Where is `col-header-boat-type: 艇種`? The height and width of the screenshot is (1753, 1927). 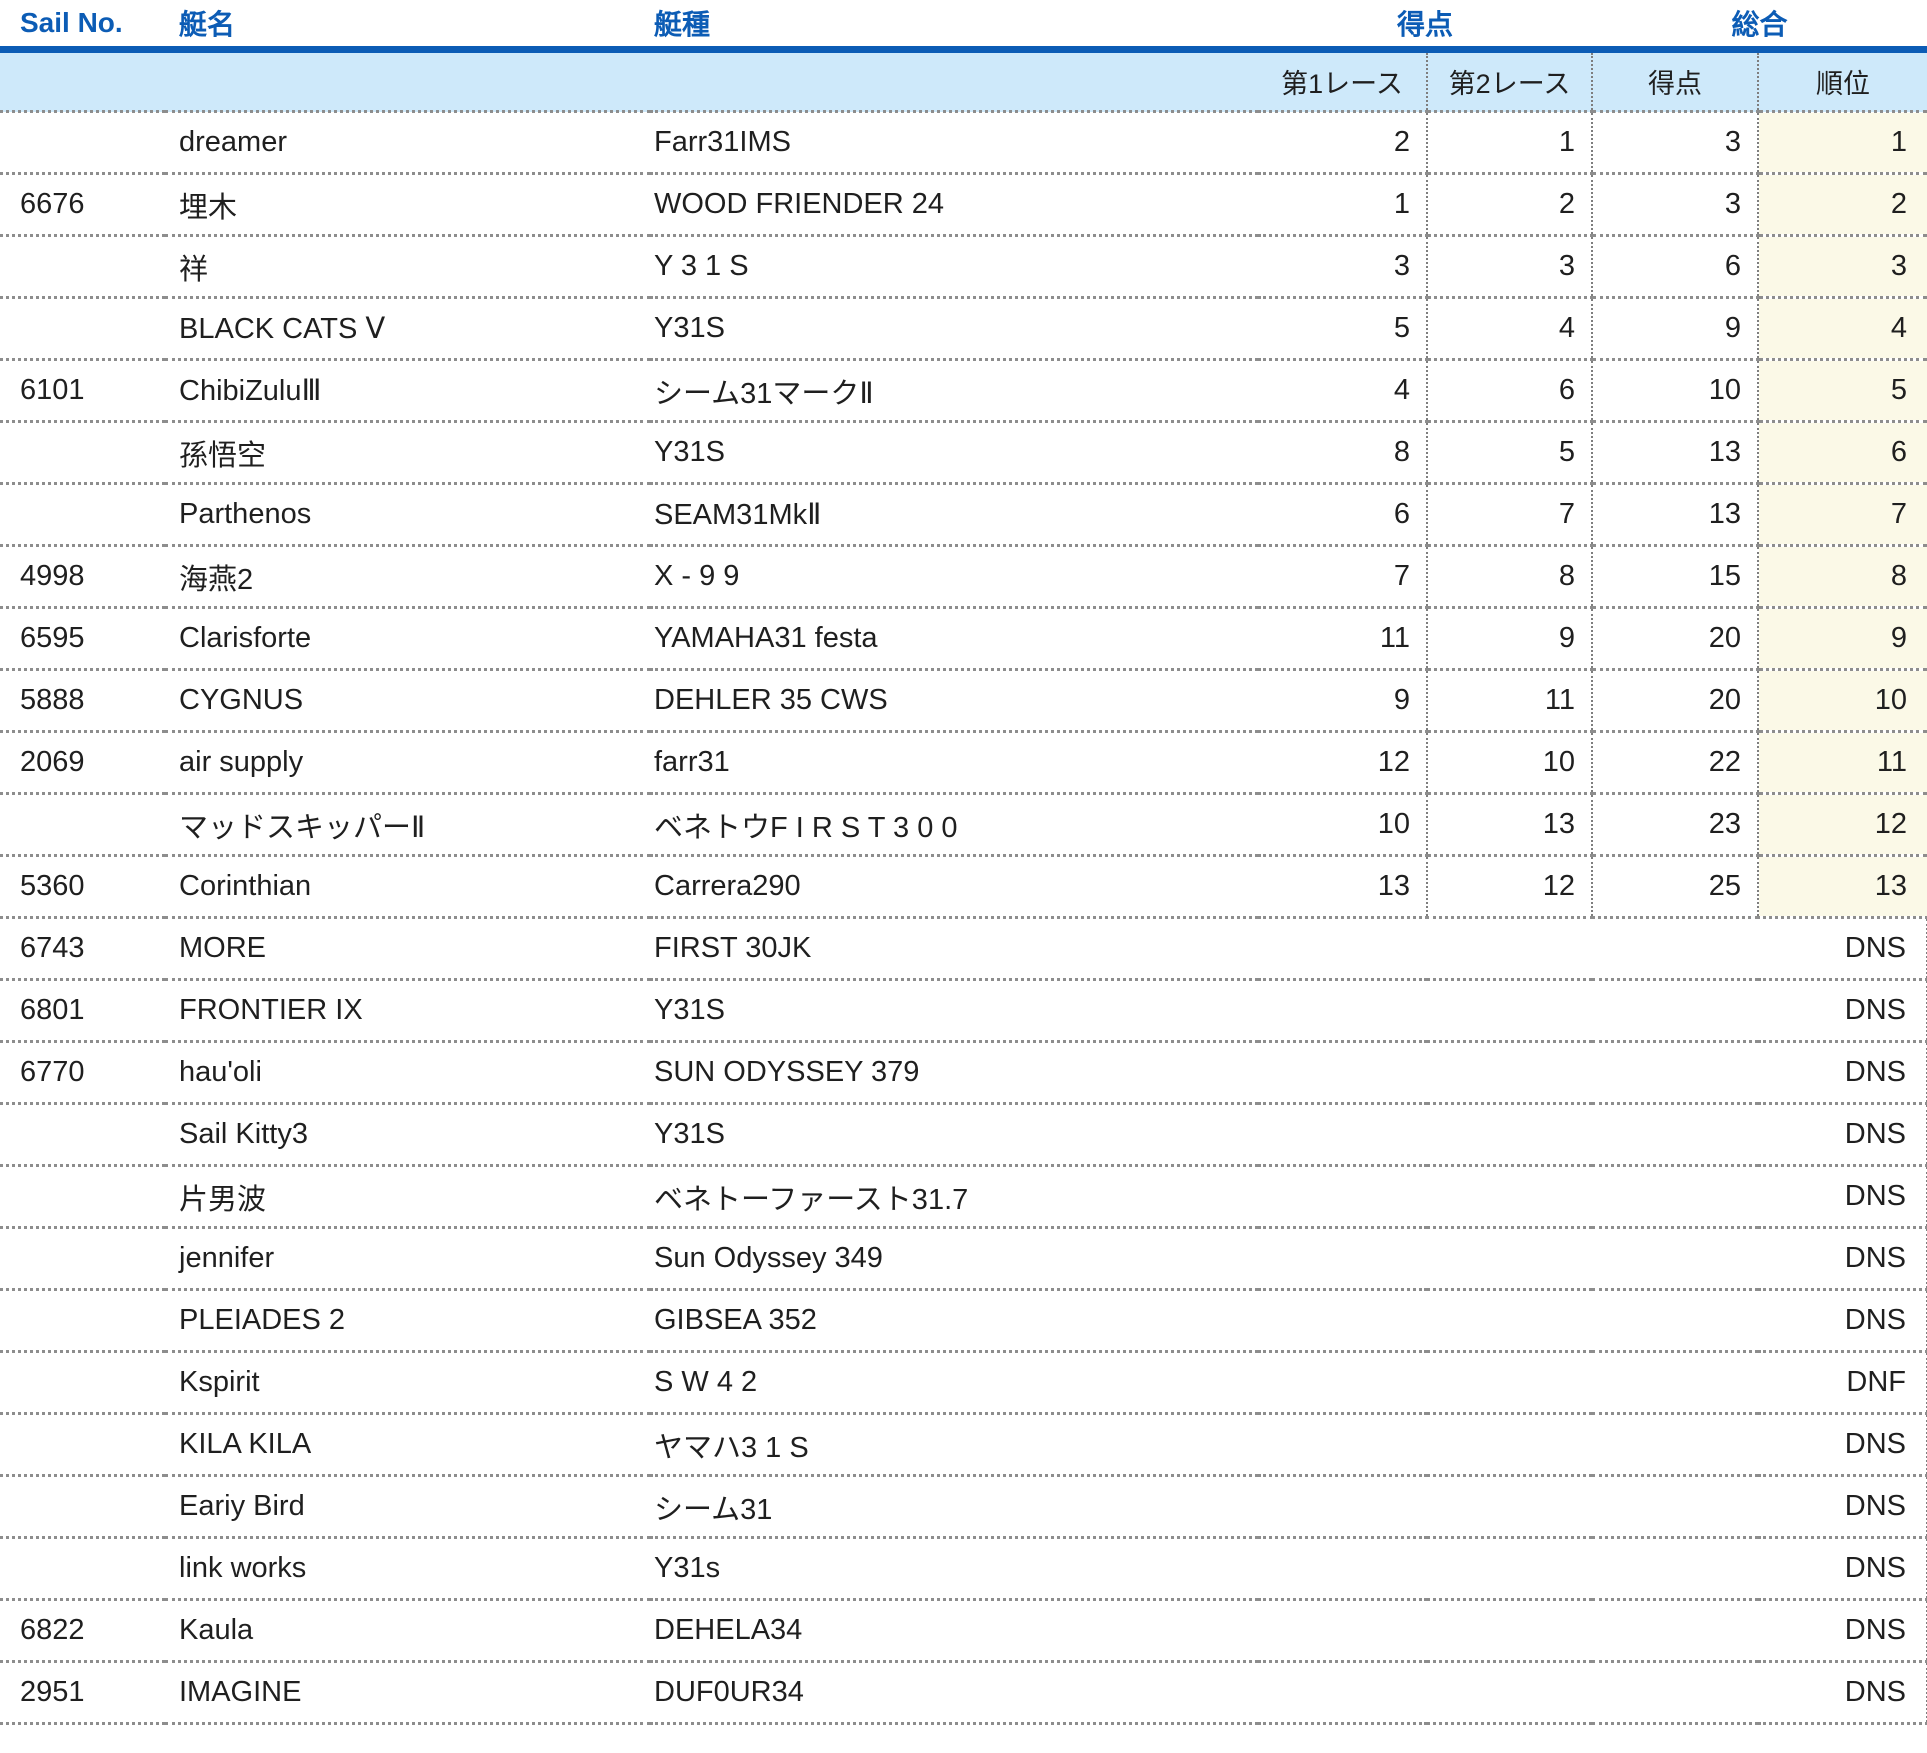
col-header-boat-type: 艇種 is located at coordinates (954, 26).